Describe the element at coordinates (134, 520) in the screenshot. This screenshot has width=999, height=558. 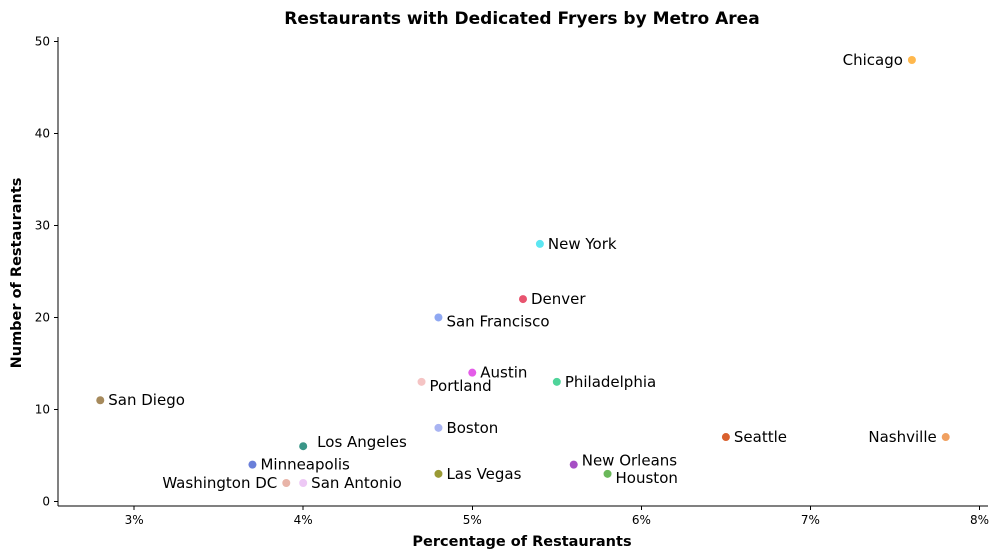
I see `x-tick-label: 3%` at that location.